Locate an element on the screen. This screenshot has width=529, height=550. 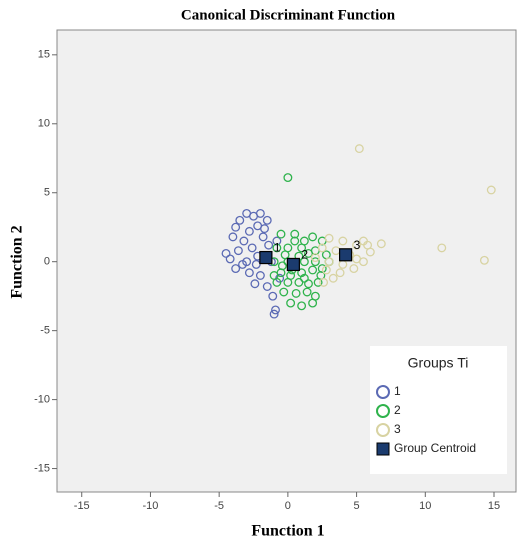
y-tick-label: -15 is located at coordinates (42, 468).